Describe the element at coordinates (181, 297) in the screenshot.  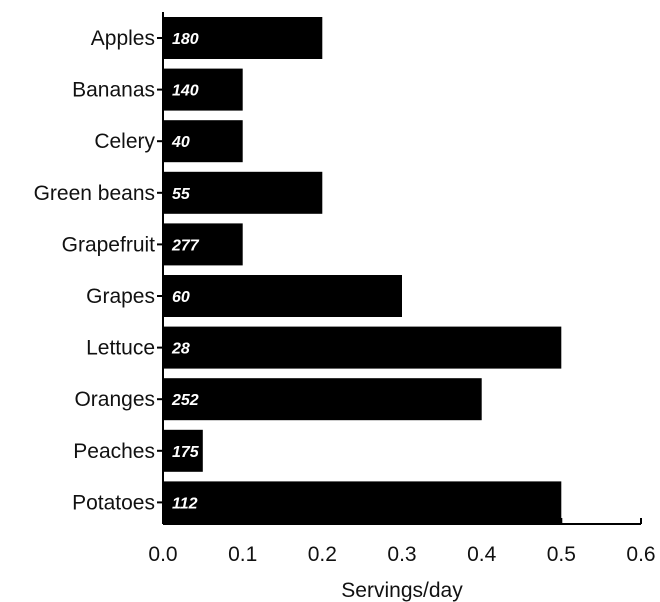
I see `bar-value-label-grapes: 60` at that location.